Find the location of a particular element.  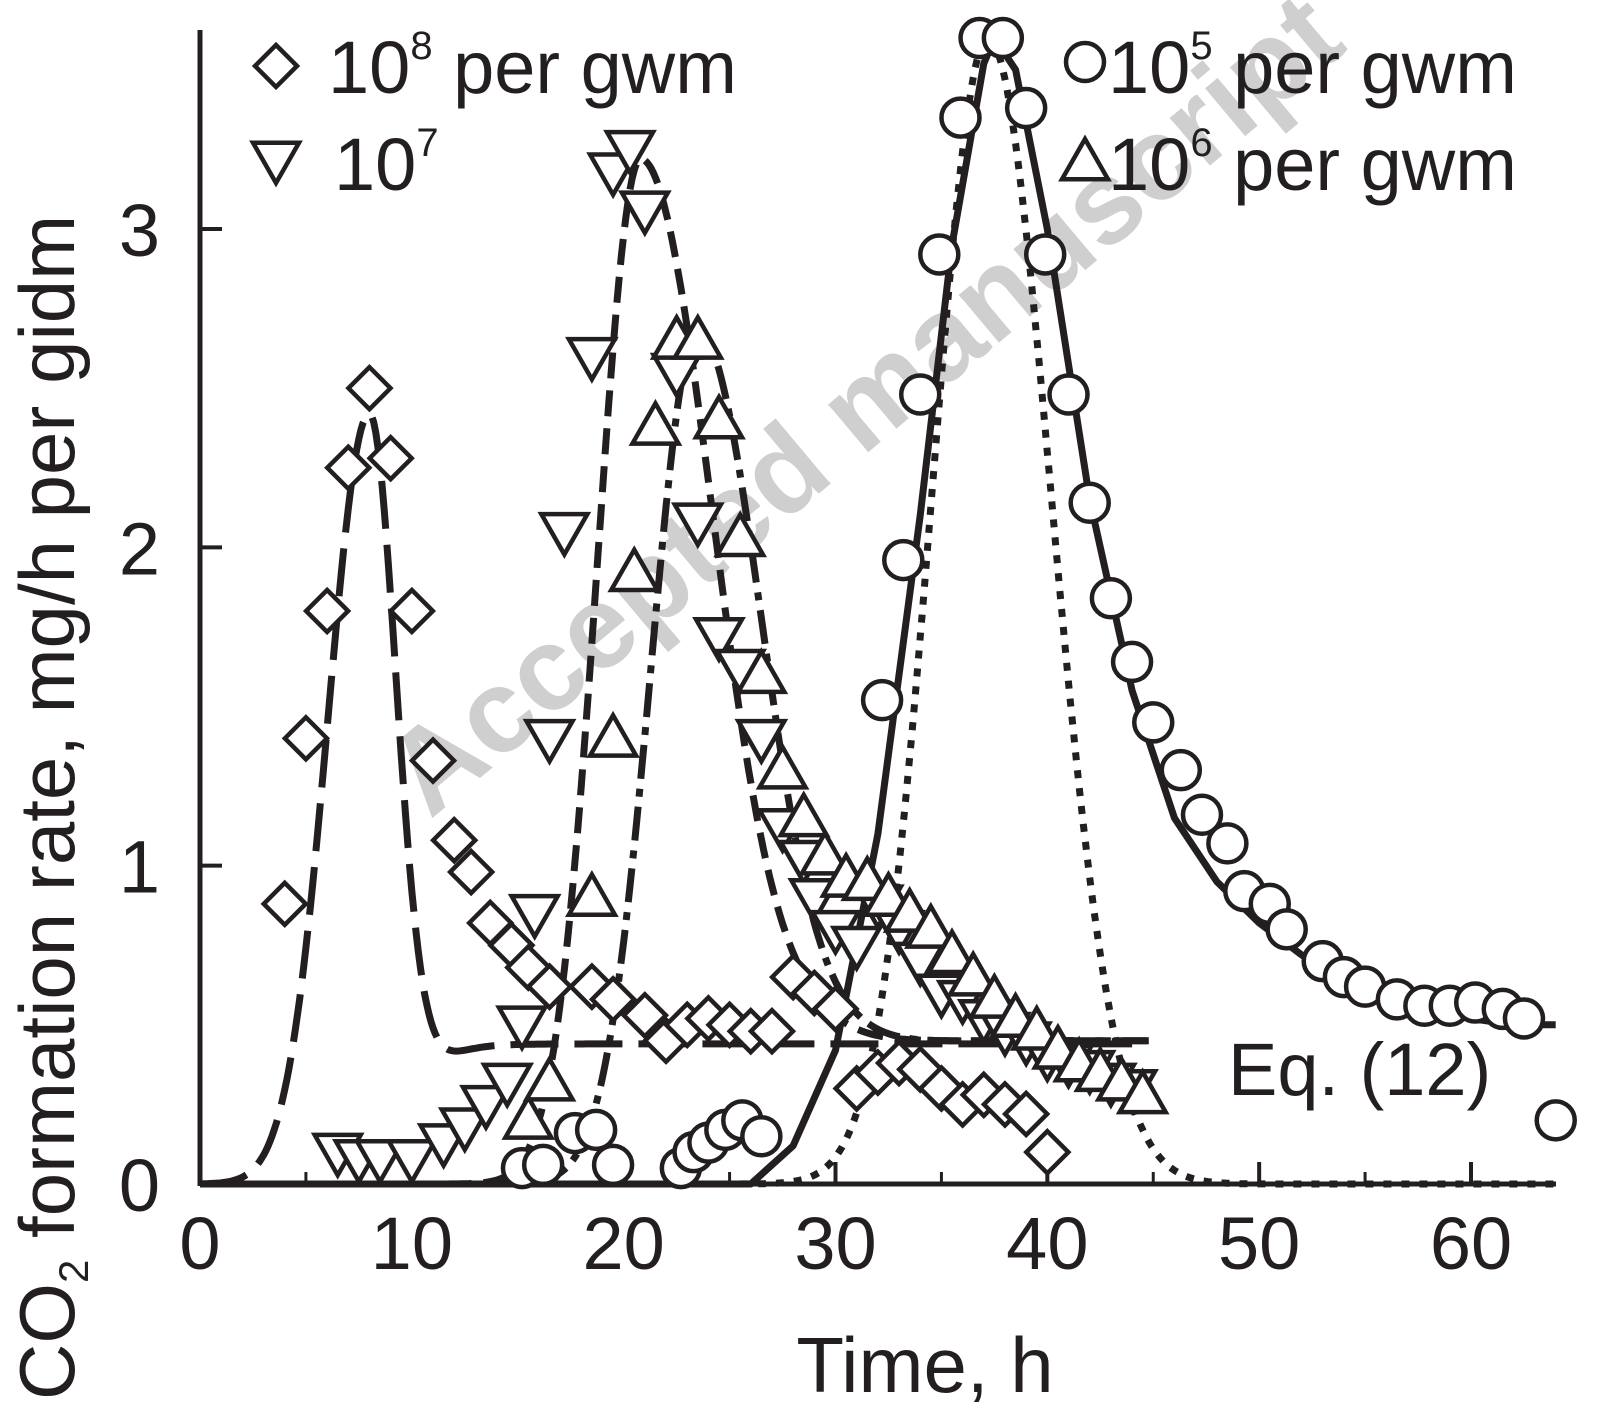

y-axis-title: CO2 formation rate, mg/h per gidm is located at coordinates (50, 807).